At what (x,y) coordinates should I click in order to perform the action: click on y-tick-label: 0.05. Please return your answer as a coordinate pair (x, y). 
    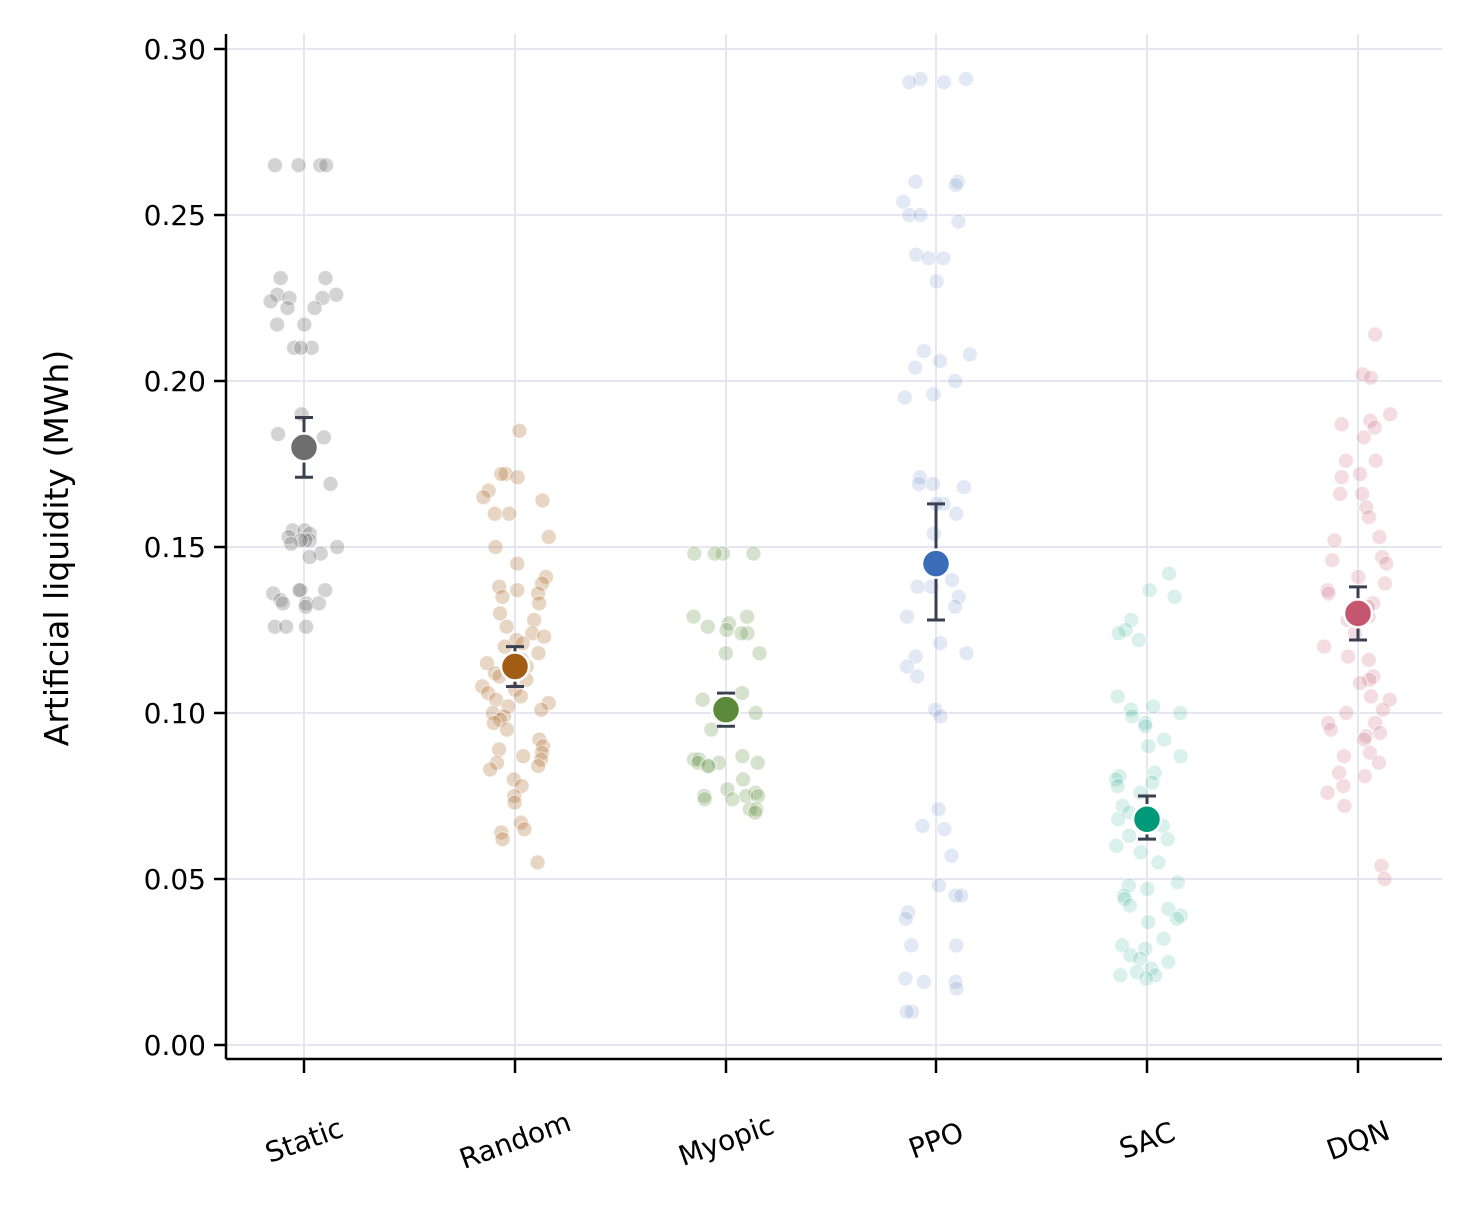
    Looking at the image, I should click on (175, 879).